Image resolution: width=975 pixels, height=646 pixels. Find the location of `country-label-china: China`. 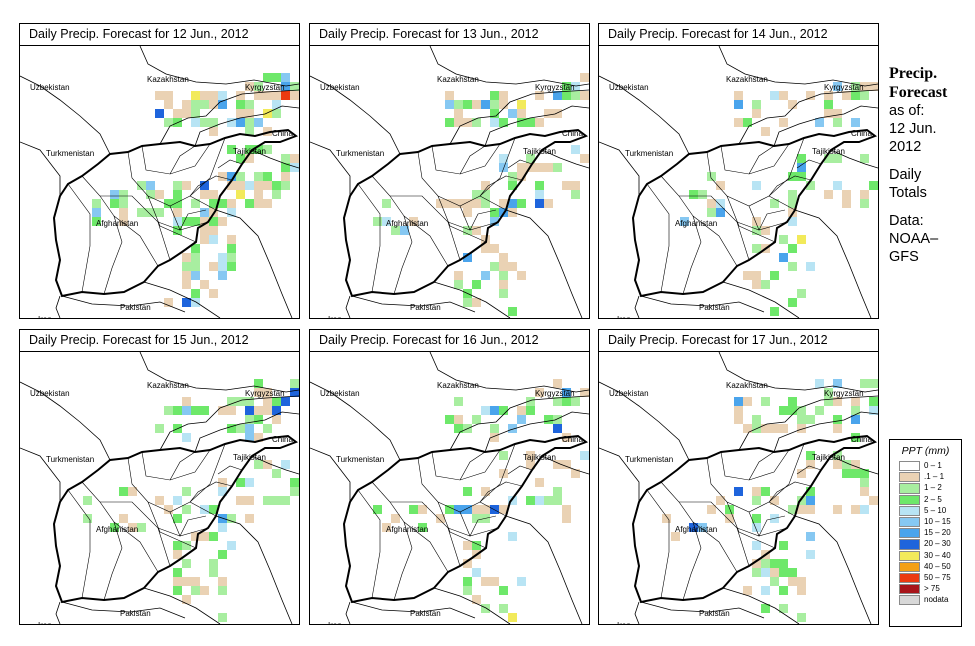

country-label-china: China is located at coordinates (282, 133).